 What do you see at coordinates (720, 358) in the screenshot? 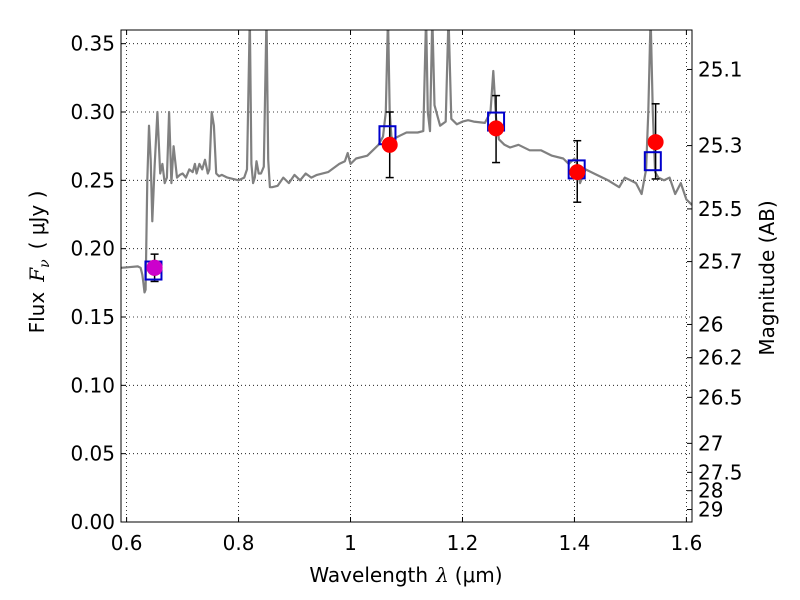
I see `mag-tick-label: 26.2` at bounding box center [720, 358].